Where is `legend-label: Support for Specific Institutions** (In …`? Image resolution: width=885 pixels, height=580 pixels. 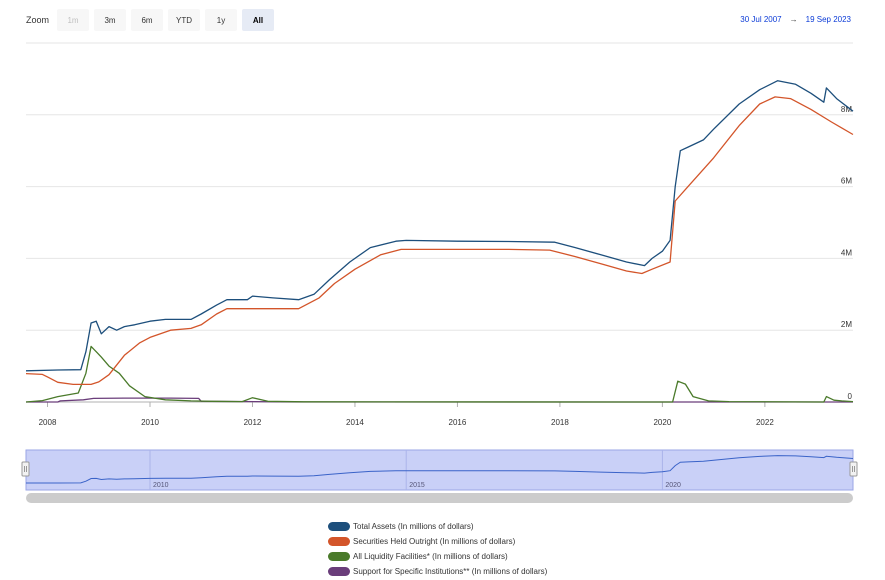
legend-label: Support for Specific Institutions** (In … is located at coordinates (450, 571).